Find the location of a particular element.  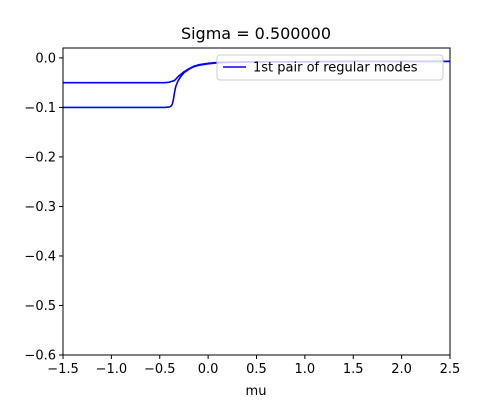

x-tick-label: 2.0 is located at coordinates (401, 369).